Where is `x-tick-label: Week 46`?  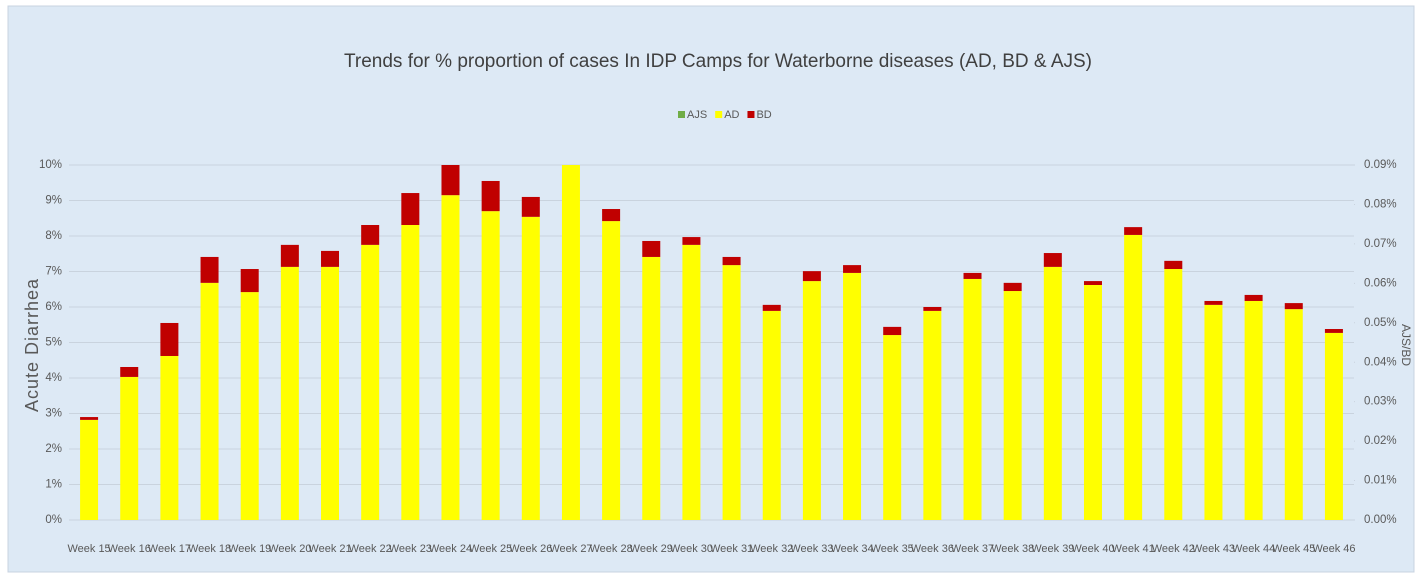 x-tick-label: Week 46 is located at coordinates (1333, 549).